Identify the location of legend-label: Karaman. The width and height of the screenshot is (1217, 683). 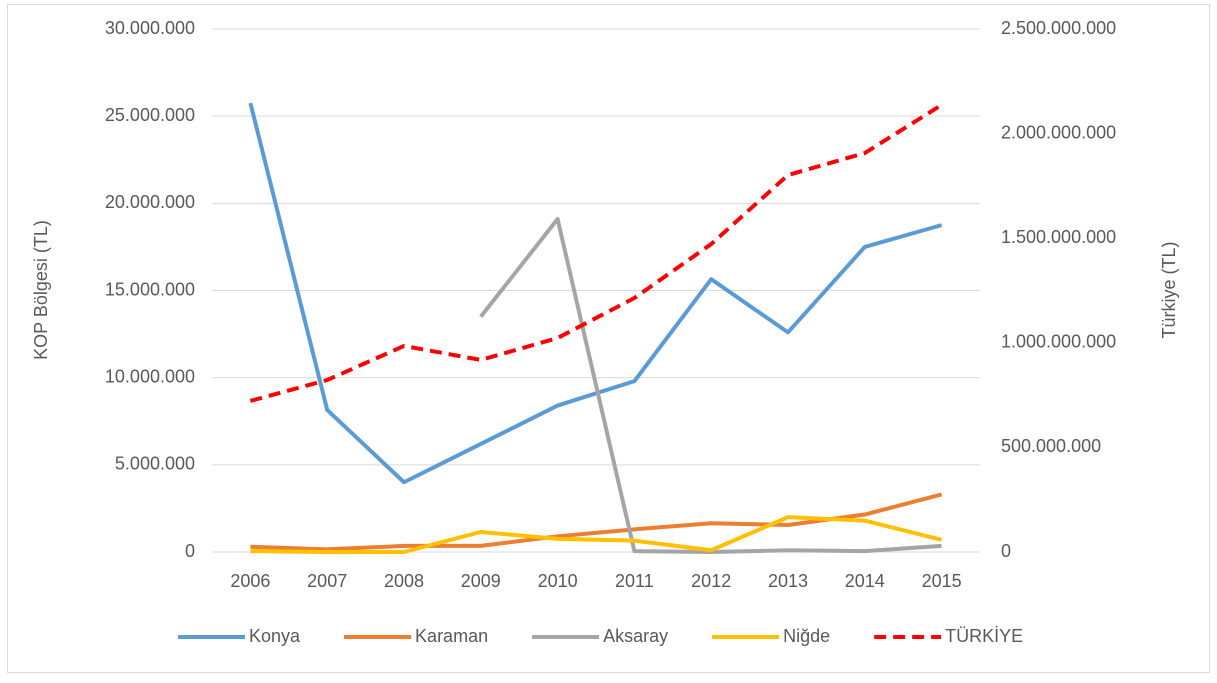
(451, 636).